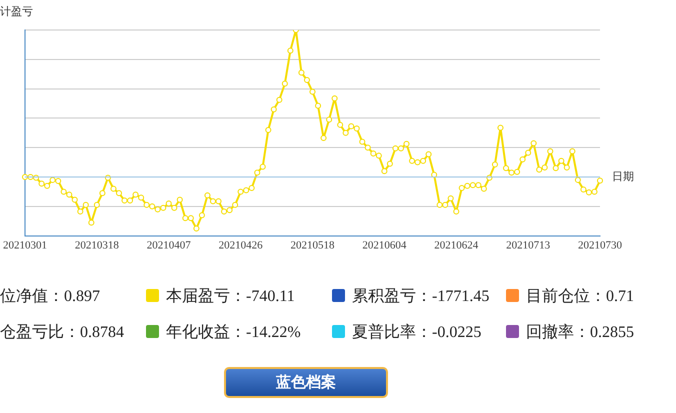 The height and width of the screenshot is (413, 676). What do you see at coordinates (306, 382) in the screenshot?
I see `button: 蓝色档案` at bounding box center [306, 382].